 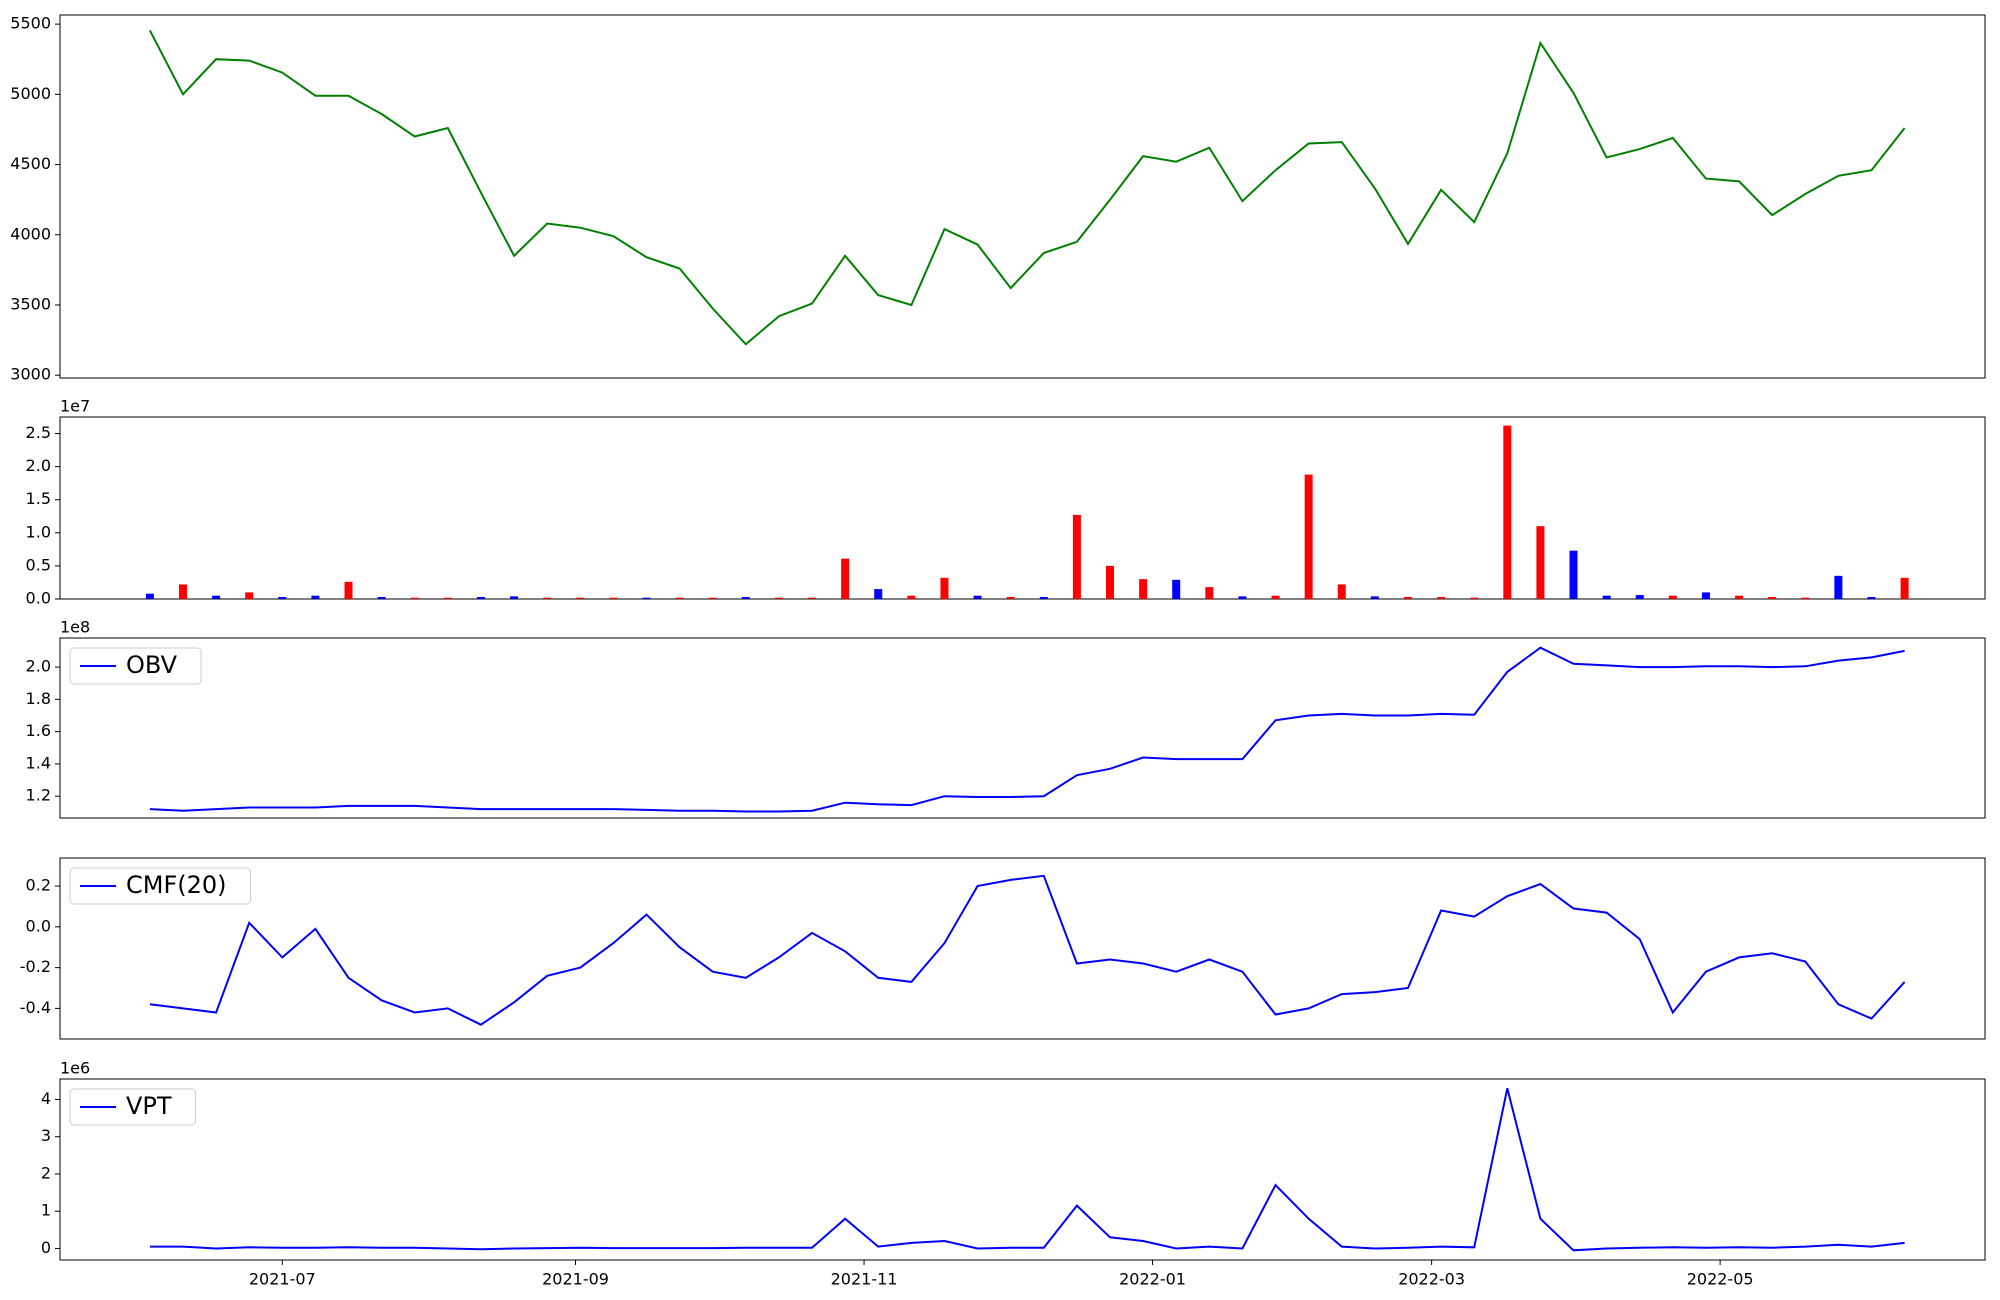 I want to click on y-tick-label: -0.2, so click(x=35, y=966).